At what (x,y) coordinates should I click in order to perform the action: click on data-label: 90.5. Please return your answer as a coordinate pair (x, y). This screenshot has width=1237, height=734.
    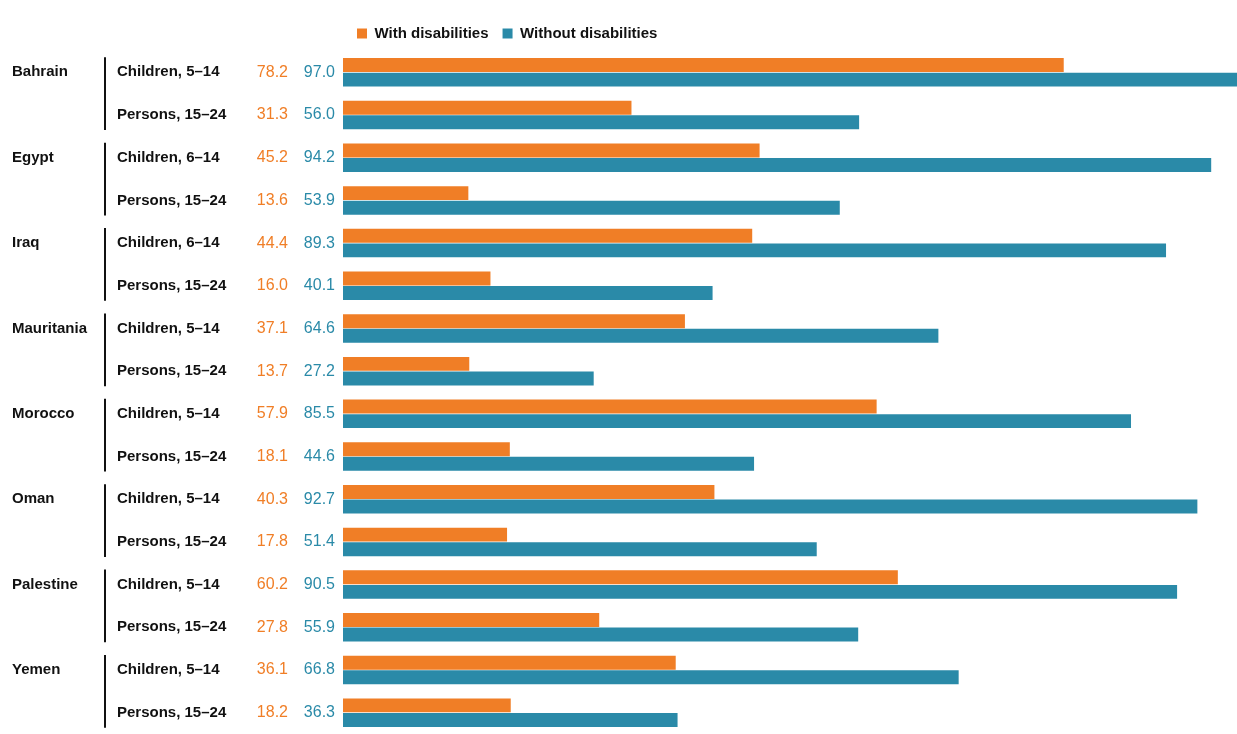
    Looking at the image, I should click on (319, 583).